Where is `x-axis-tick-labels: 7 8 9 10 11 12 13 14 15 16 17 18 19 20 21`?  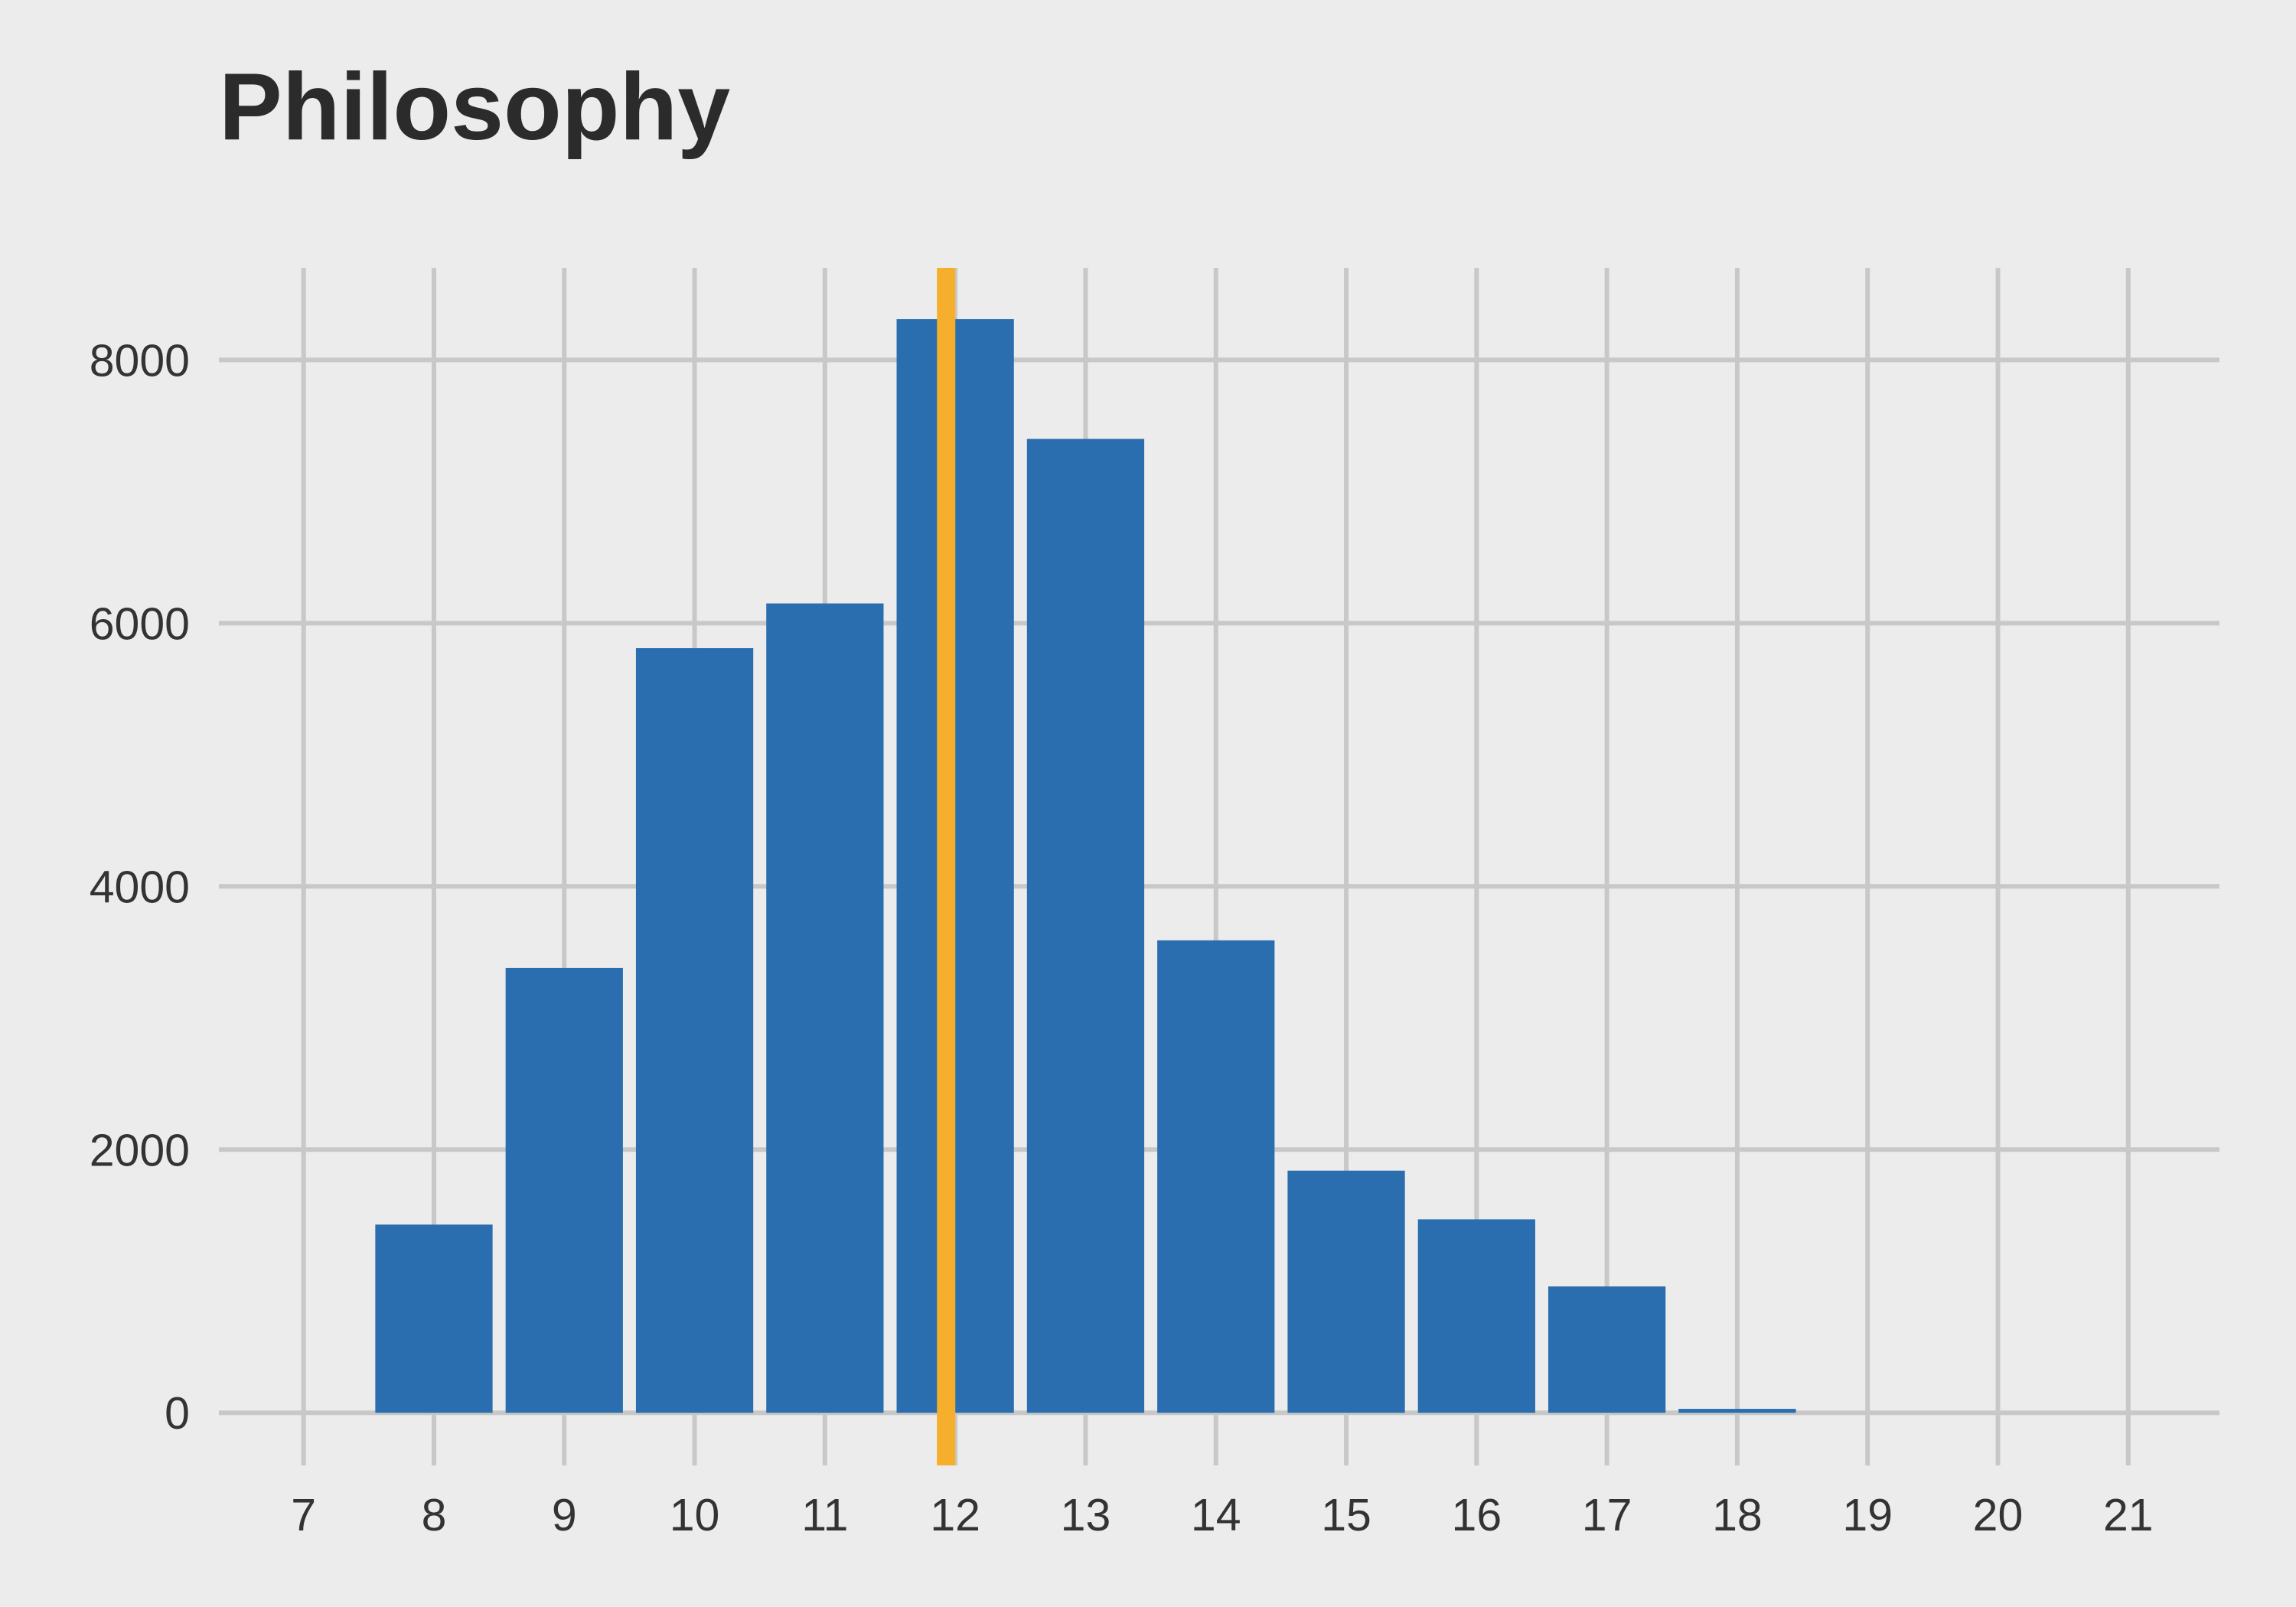
x-axis-tick-labels: 7 8 9 10 11 12 13 14 15 16 17 18 19 20 21 is located at coordinates (1222, 1515).